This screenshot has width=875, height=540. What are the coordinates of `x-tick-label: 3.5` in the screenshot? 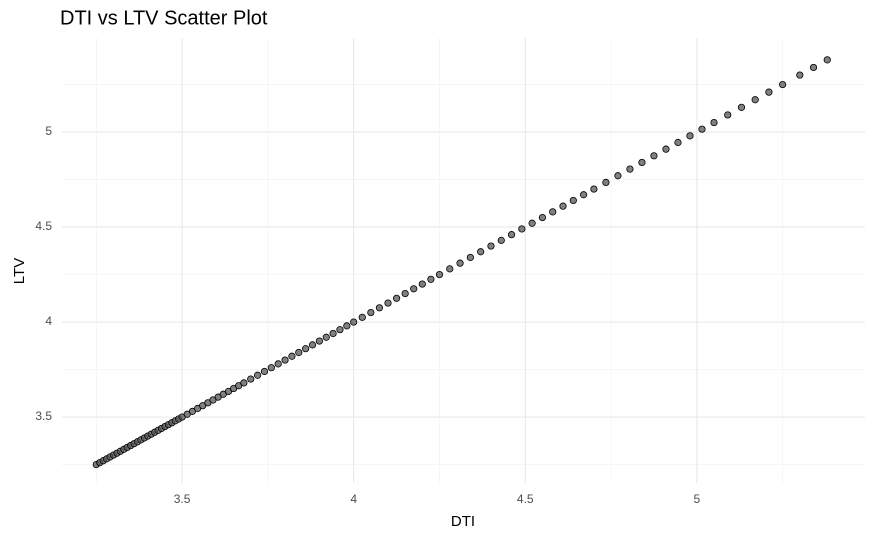 It's located at (182, 499).